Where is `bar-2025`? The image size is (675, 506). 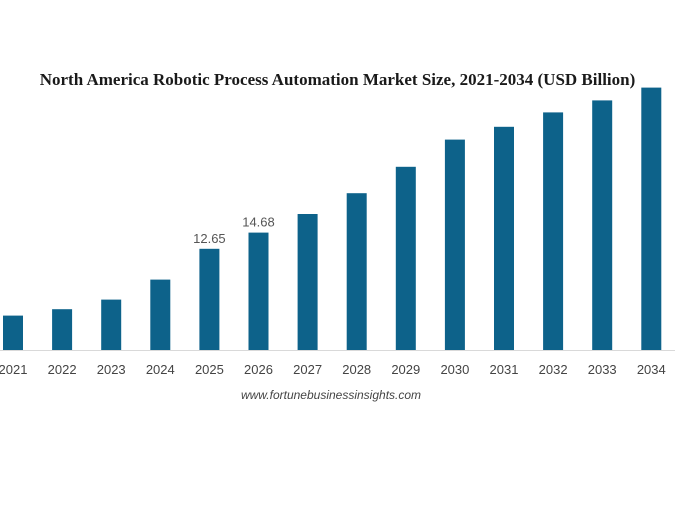 bar-2025 is located at coordinates (209, 299).